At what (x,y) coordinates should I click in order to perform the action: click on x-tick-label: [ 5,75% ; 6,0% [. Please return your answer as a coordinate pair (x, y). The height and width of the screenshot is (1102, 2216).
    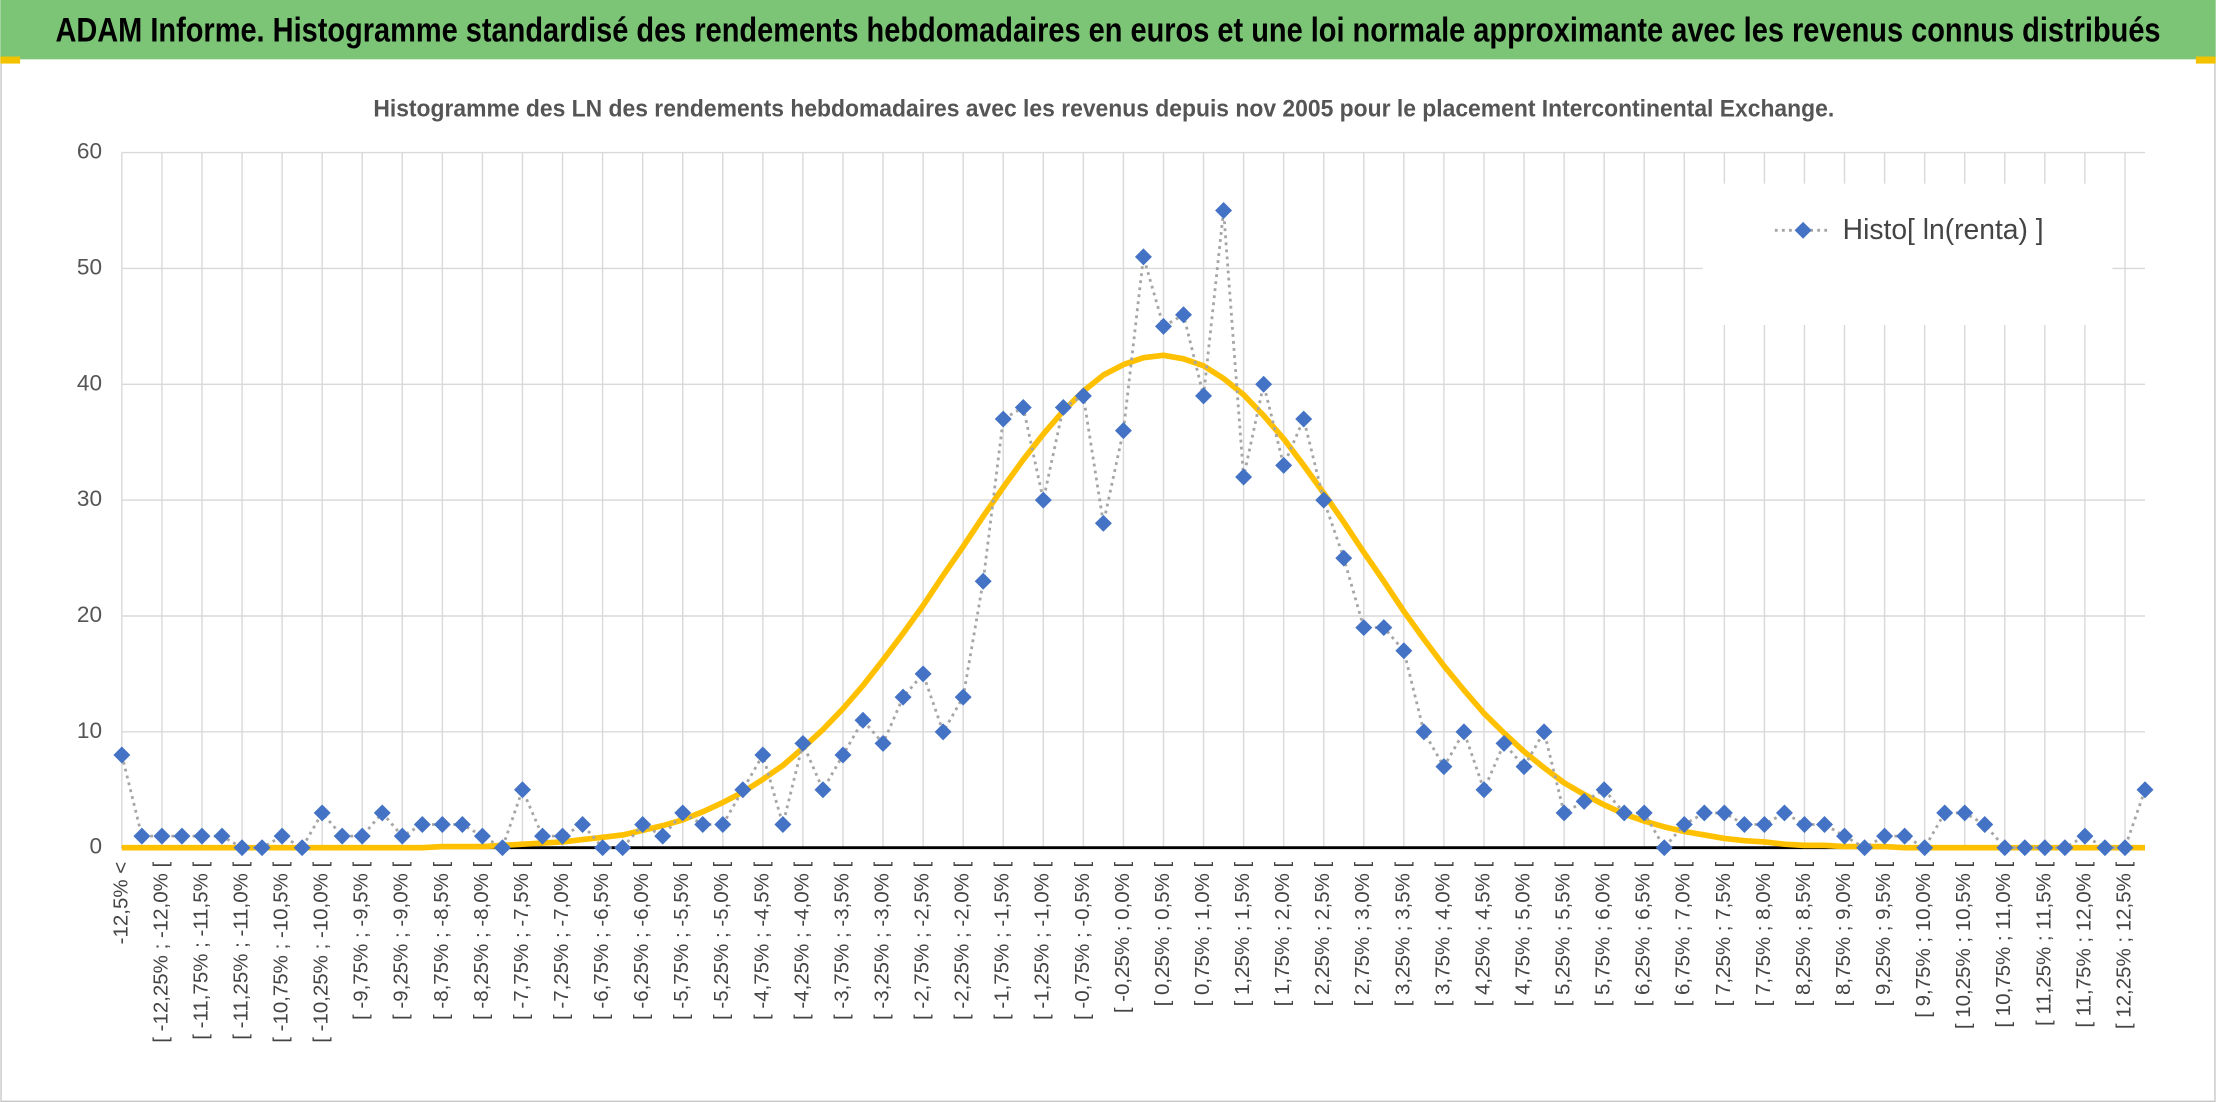
    Looking at the image, I should click on (1603, 934).